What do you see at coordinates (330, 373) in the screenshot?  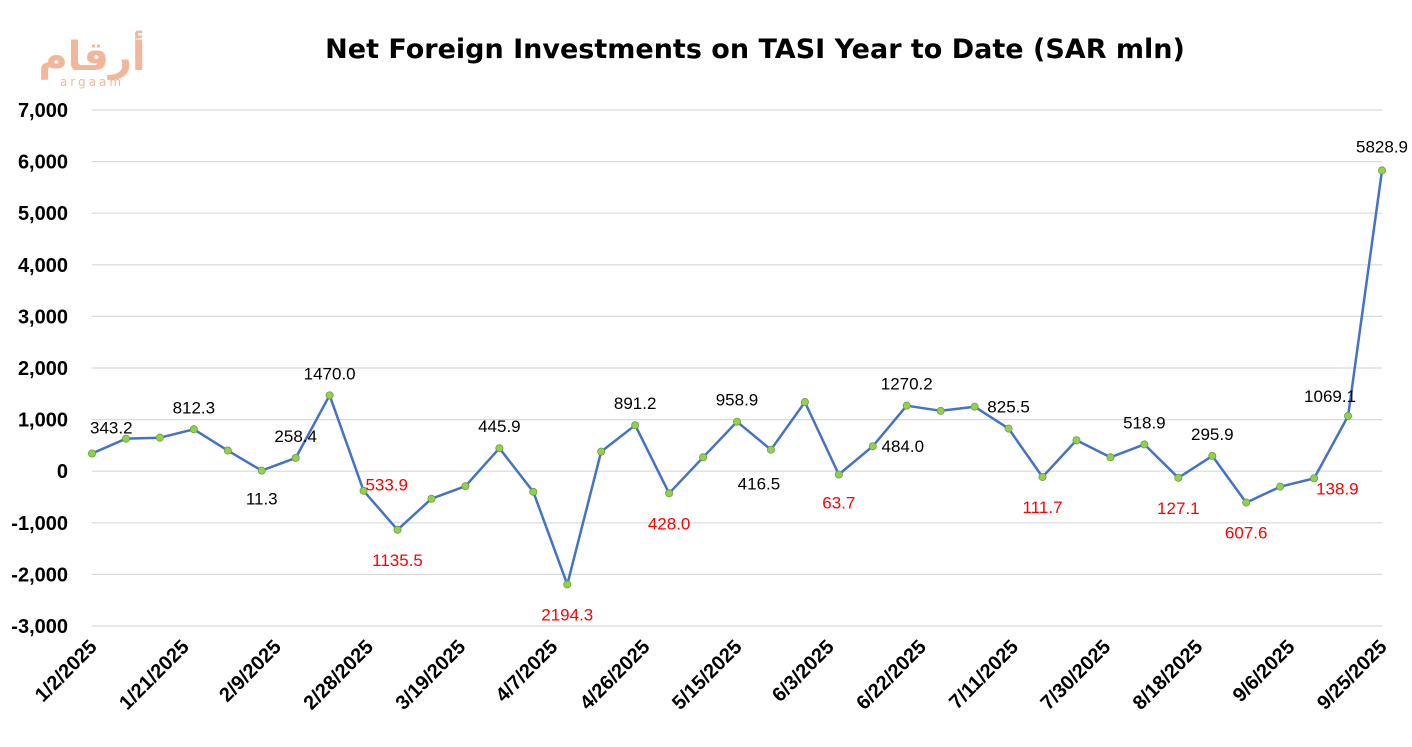 I see `data-label: 1470.0` at bounding box center [330, 373].